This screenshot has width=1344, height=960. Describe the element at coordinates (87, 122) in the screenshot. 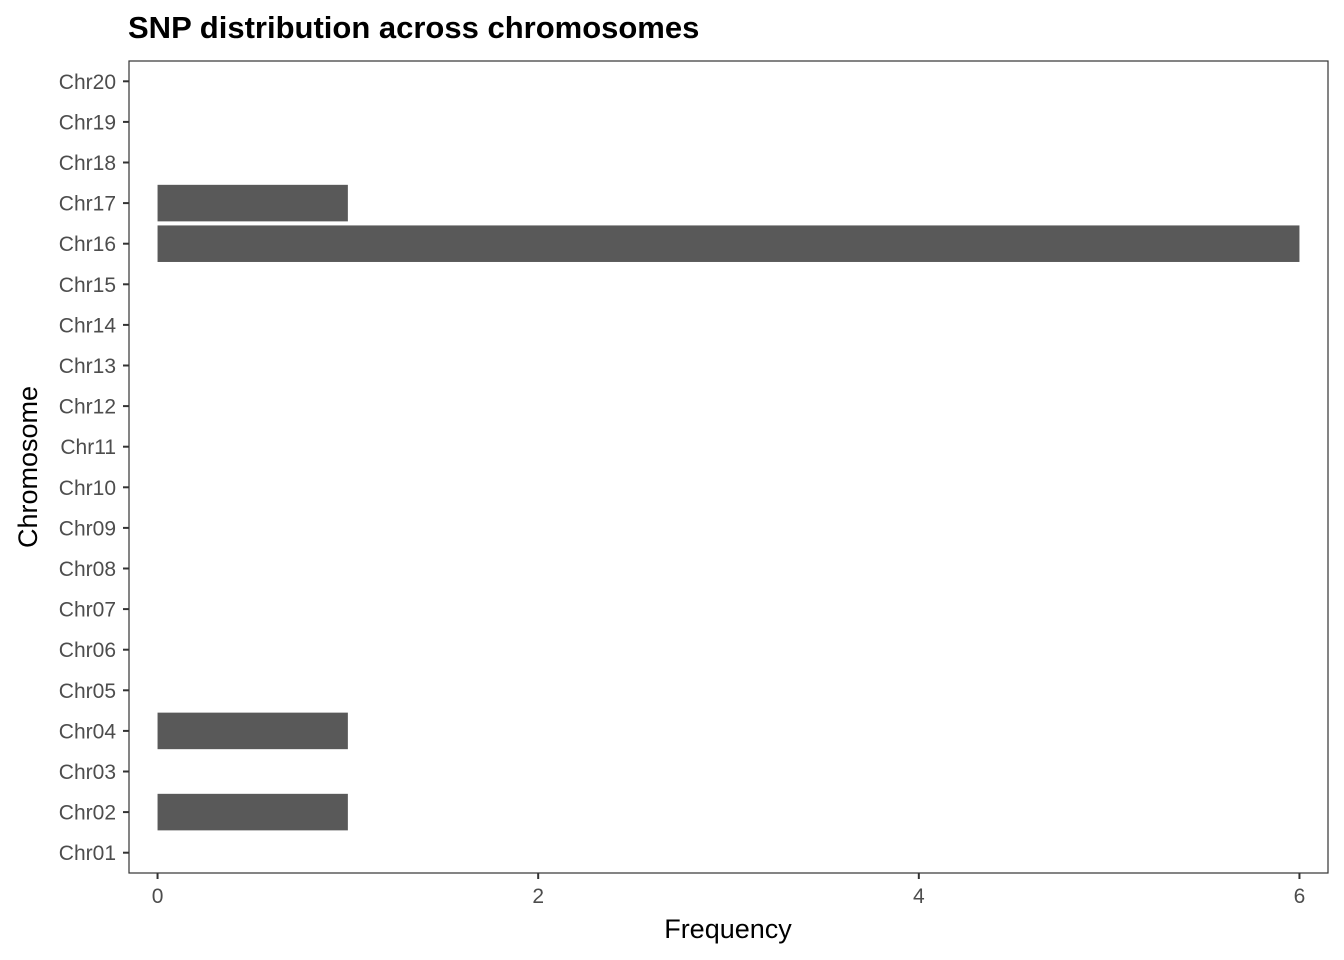

I see `y-tick-label: Chr19` at that location.